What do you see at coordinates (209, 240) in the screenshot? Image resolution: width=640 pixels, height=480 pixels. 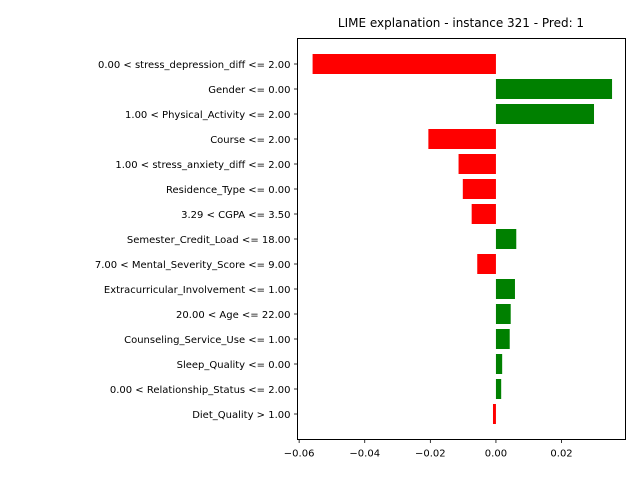 I see `y-tick-label: Semester_Credit_Load <= 18.00` at bounding box center [209, 240].